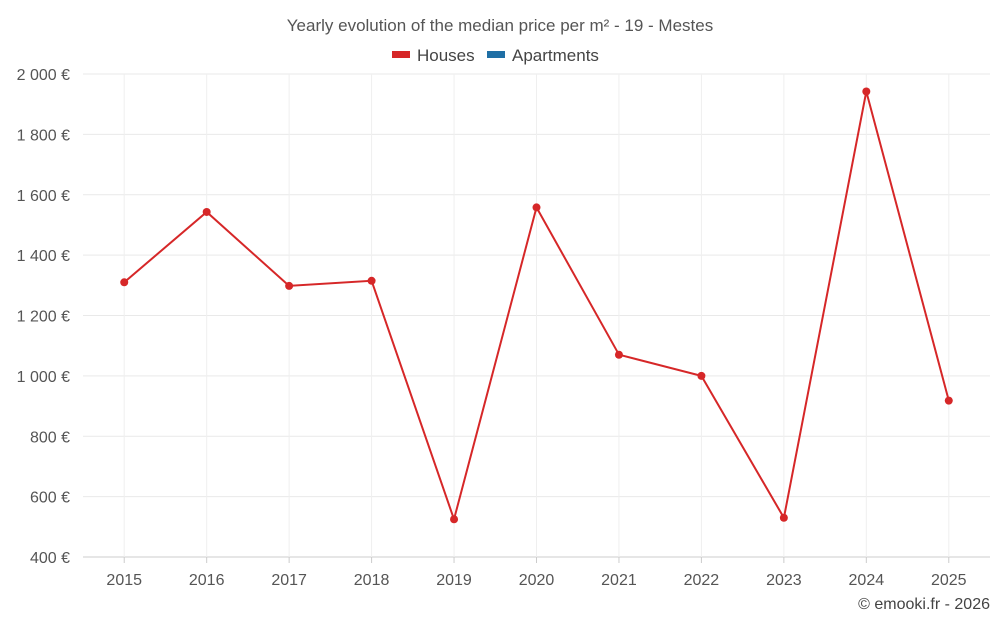 The height and width of the screenshot is (625, 1000). What do you see at coordinates (555, 55) in the screenshot?
I see `legend-label-apartments: Apartments` at bounding box center [555, 55].